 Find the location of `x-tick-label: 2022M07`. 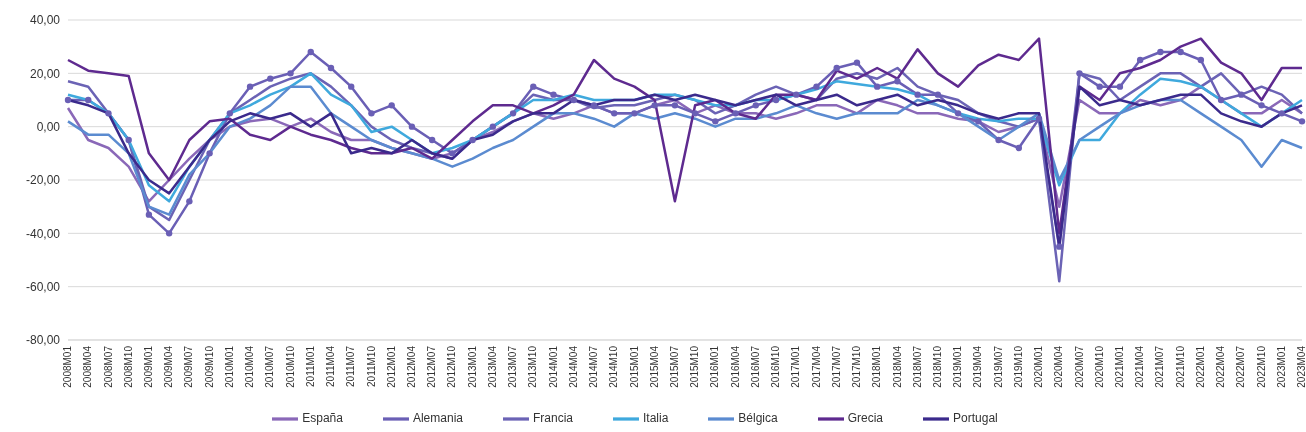

x-tick-label: 2022M07 is located at coordinates (1241, 366).